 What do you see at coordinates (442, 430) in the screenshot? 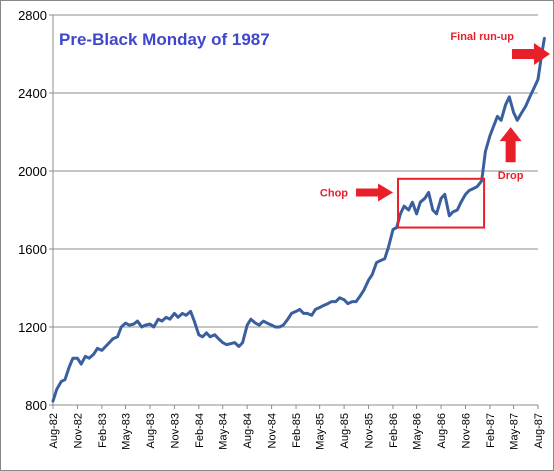
I see `x-tick-label: Aug-86` at bounding box center [442, 430].